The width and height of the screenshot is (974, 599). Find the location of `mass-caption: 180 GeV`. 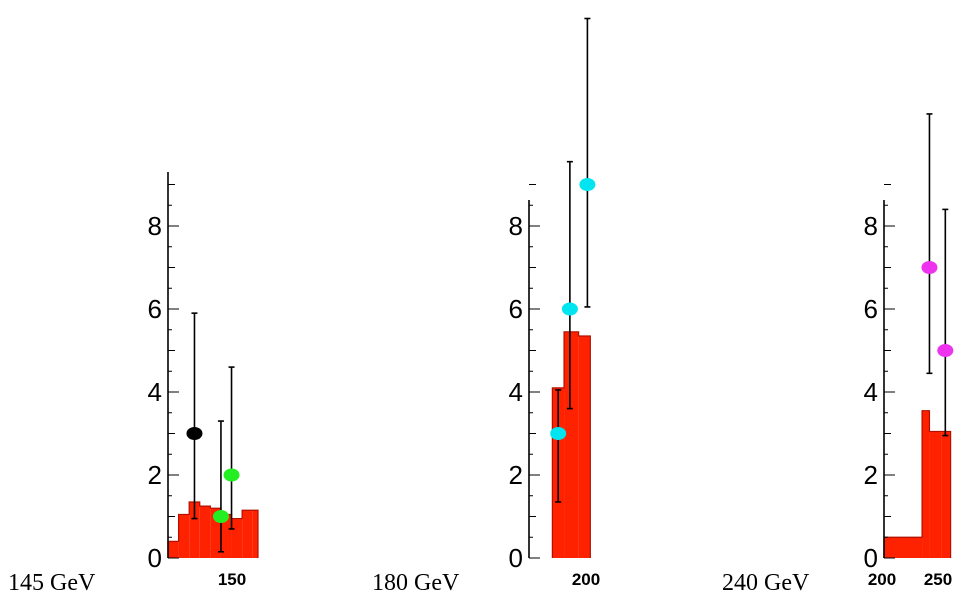

mass-caption: 180 GeV is located at coordinates (416, 583).